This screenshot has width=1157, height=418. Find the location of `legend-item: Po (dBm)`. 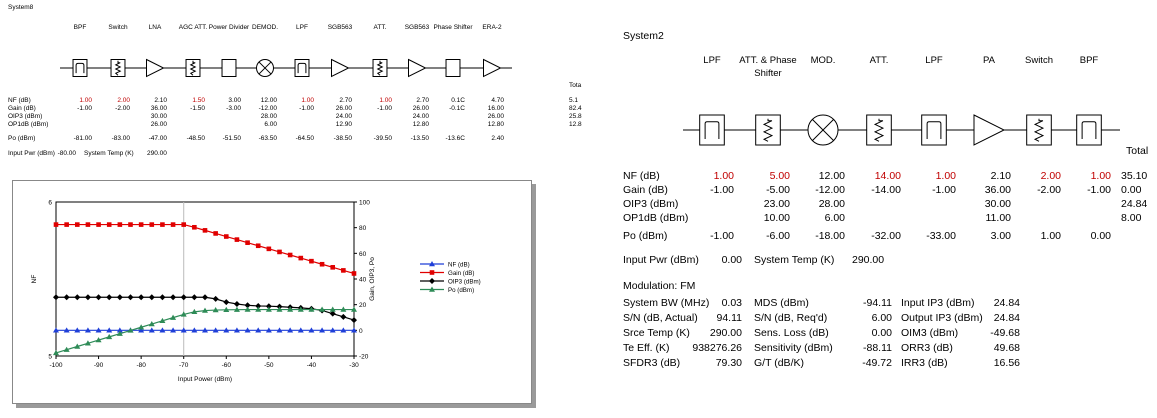

legend-item: Po (dBm) is located at coordinates (447, 290).